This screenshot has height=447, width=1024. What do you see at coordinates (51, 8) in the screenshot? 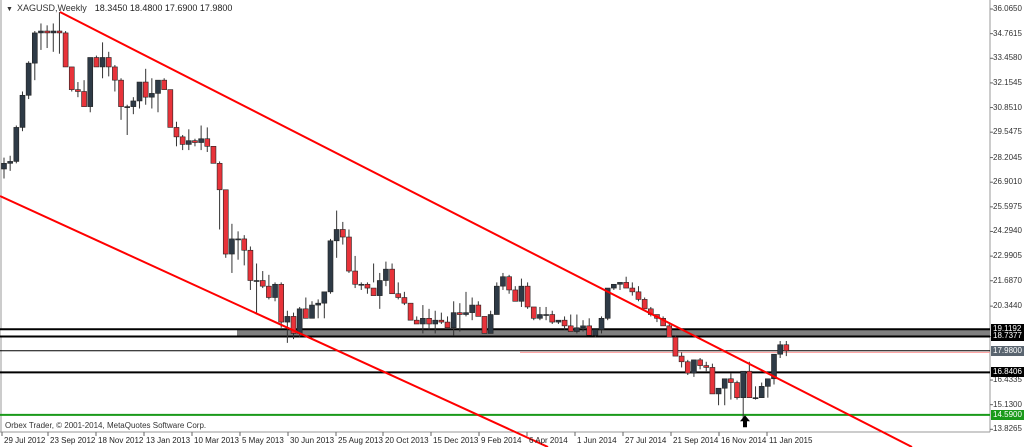
I see `symbol-label: XAGUSD,Weekly` at bounding box center [51, 8].